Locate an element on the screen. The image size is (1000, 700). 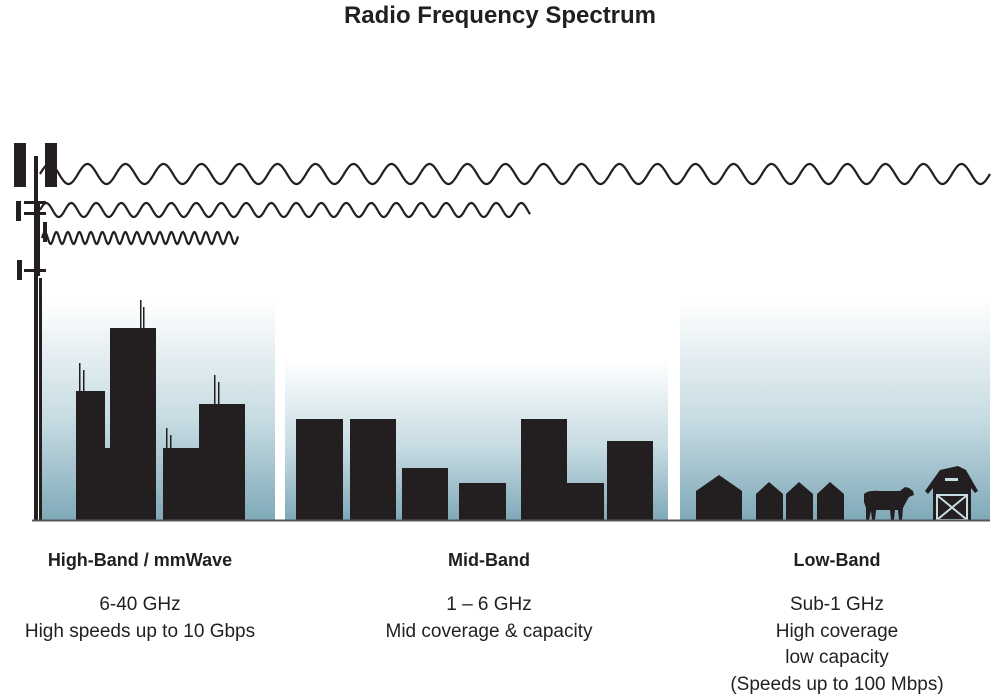
suburb-skyline-icon is located at coordinates (474, 469).